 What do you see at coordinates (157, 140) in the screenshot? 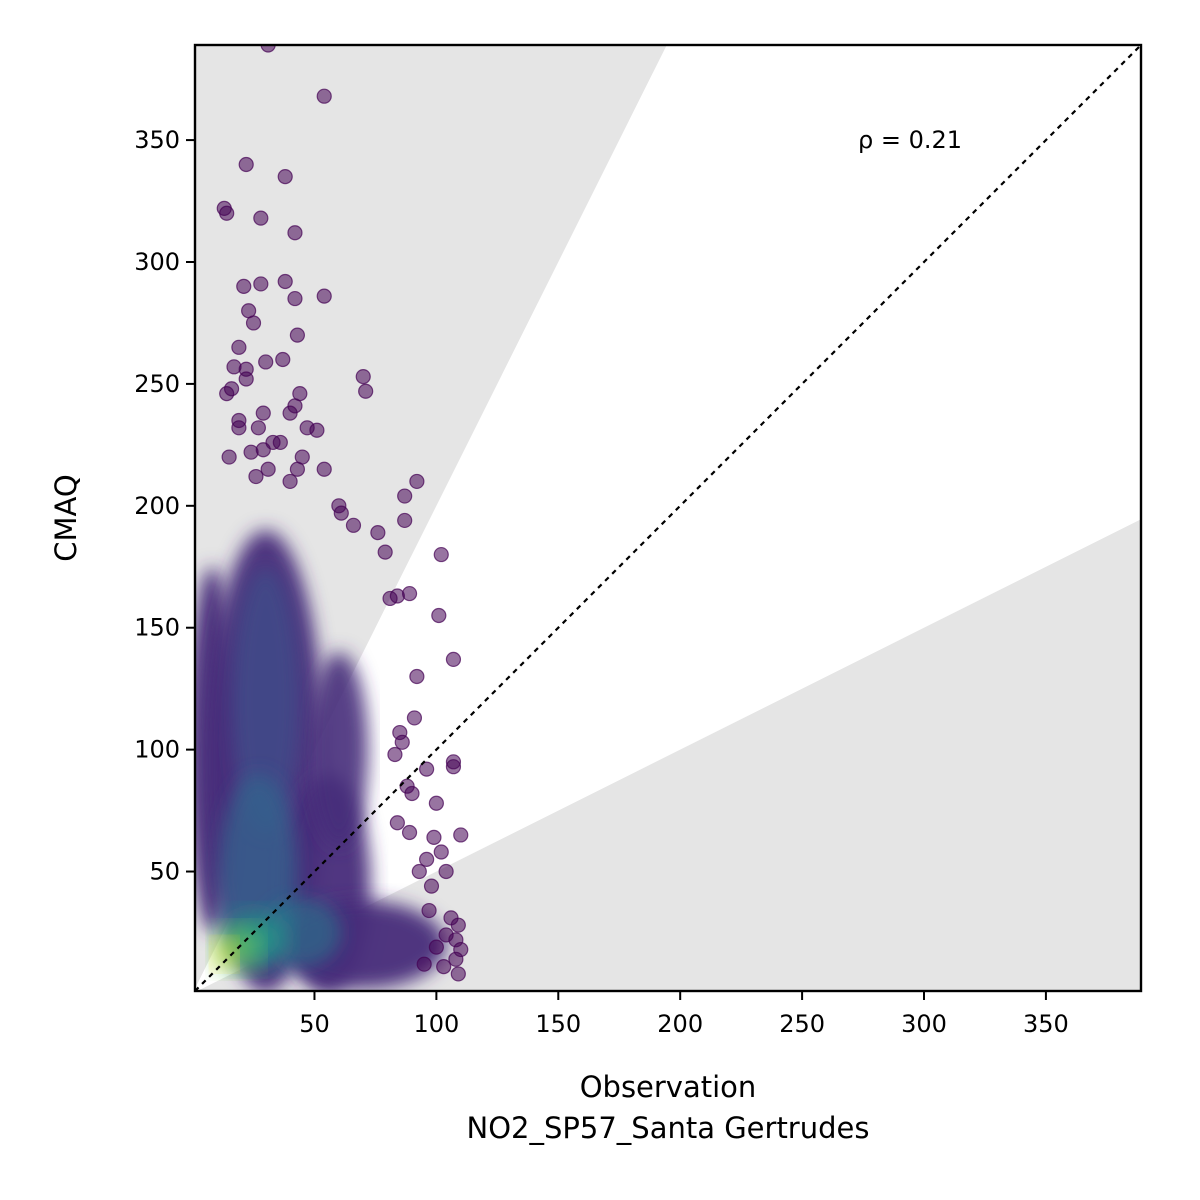
I see `y-tick-label: 350` at bounding box center [157, 140].